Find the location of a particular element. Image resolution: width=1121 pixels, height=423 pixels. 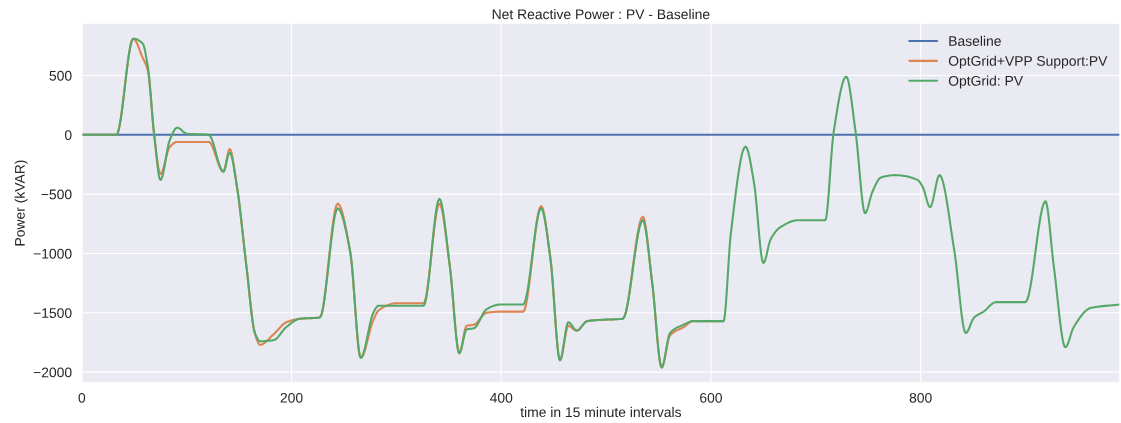

y-tick-label: −1000 is located at coordinates (52, 253).